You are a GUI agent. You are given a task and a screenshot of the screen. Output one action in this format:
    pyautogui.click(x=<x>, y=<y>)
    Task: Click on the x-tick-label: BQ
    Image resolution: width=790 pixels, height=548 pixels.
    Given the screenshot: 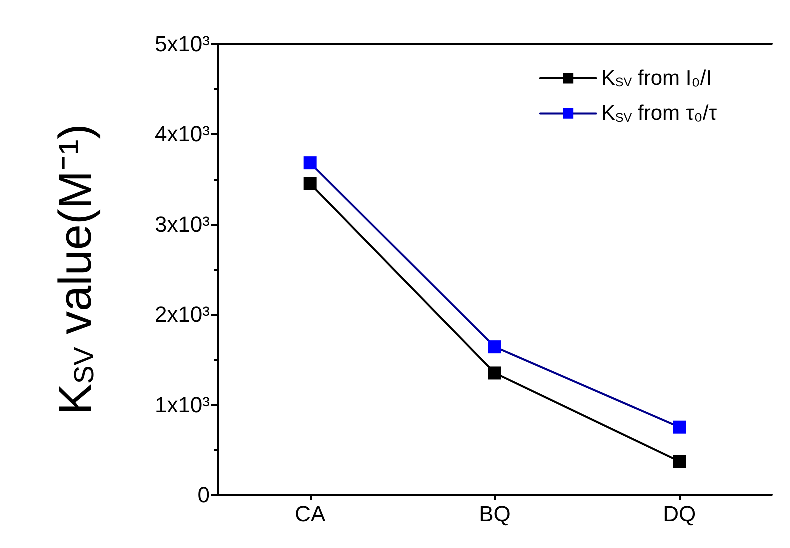 What is the action you would take?
    pyautogui.click(x=495, y=514)
    